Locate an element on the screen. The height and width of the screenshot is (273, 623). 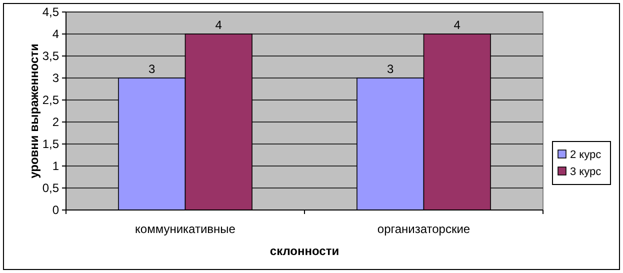
y-tick-label: 1 is located at coordinates (56, 166).